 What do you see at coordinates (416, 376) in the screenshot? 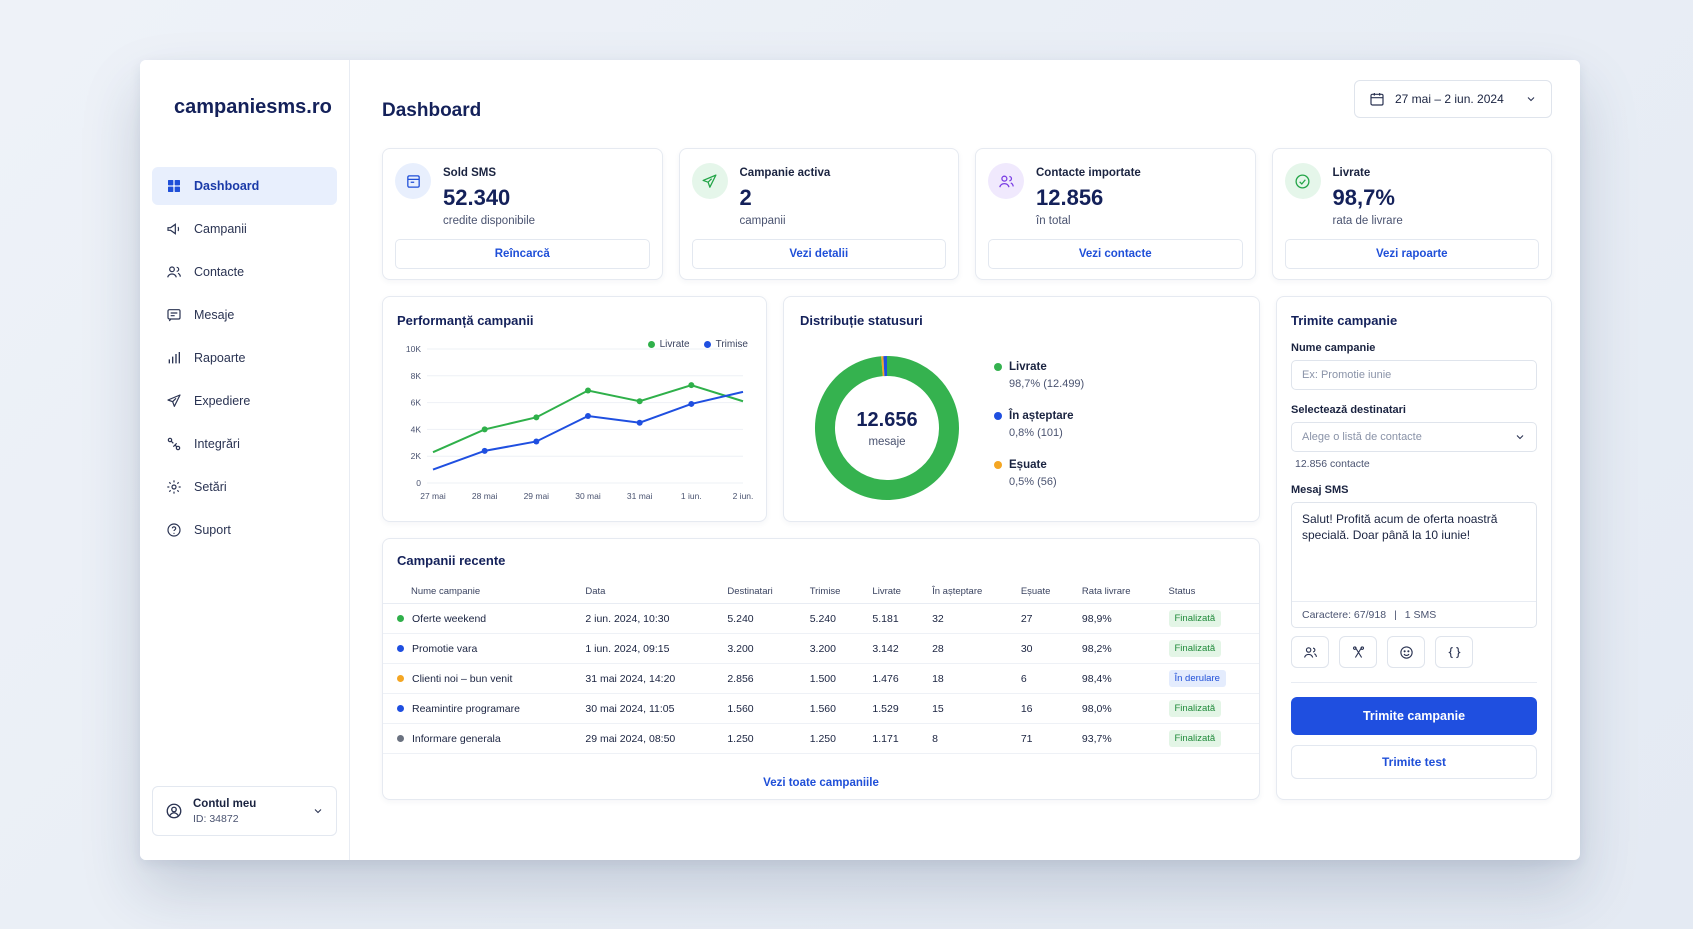
I see `y-tick-label: 8K` at bounding box center [416, 376].